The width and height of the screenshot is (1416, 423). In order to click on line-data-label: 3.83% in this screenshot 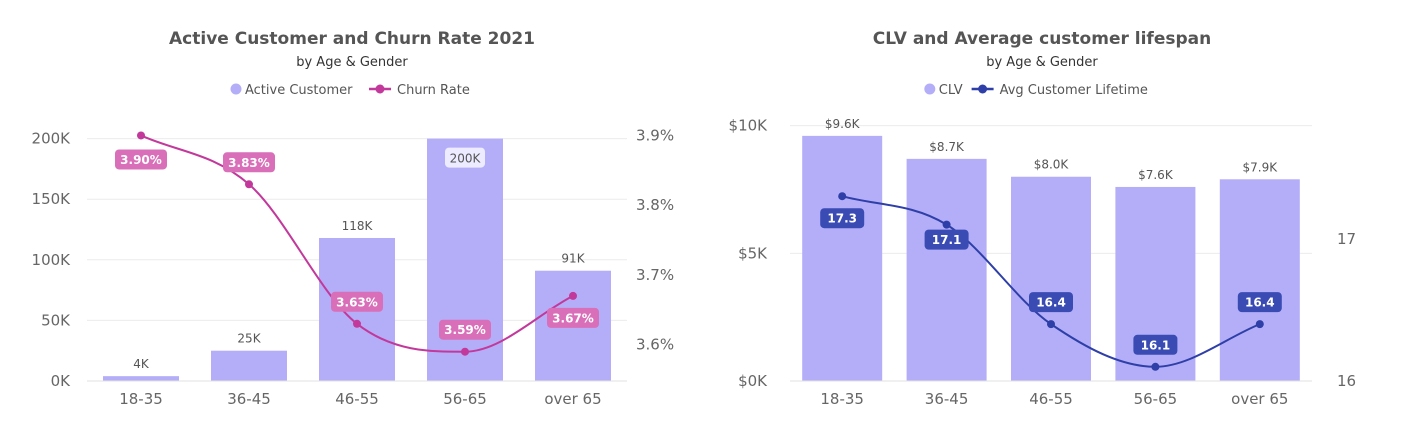, I will do `click(249, 163)`.